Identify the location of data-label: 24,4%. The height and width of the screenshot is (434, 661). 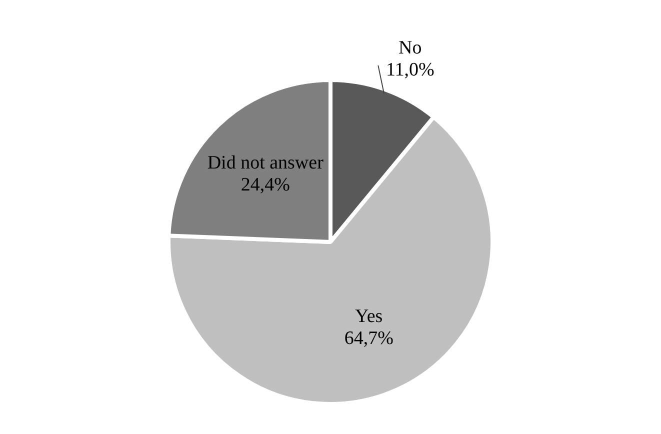
(265, 185).